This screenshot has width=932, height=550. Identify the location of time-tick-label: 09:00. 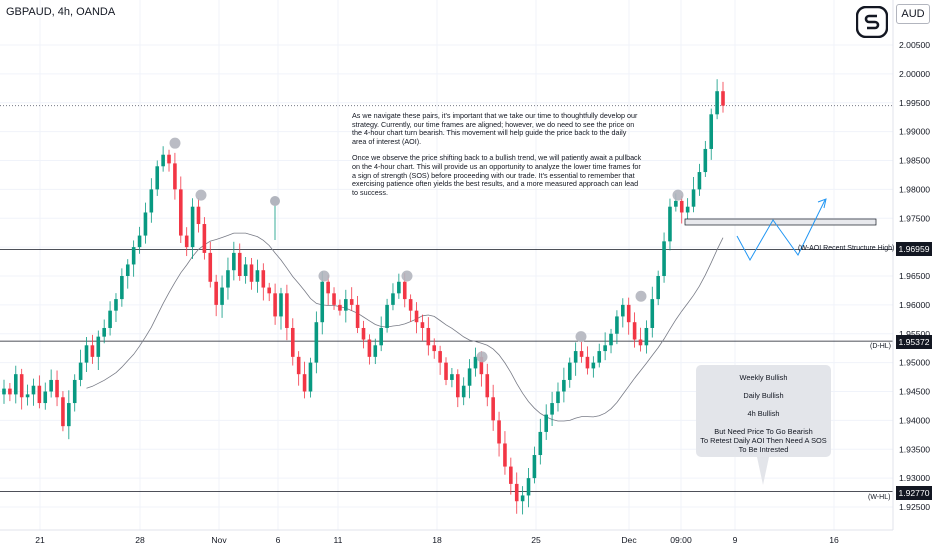
(681, 540).